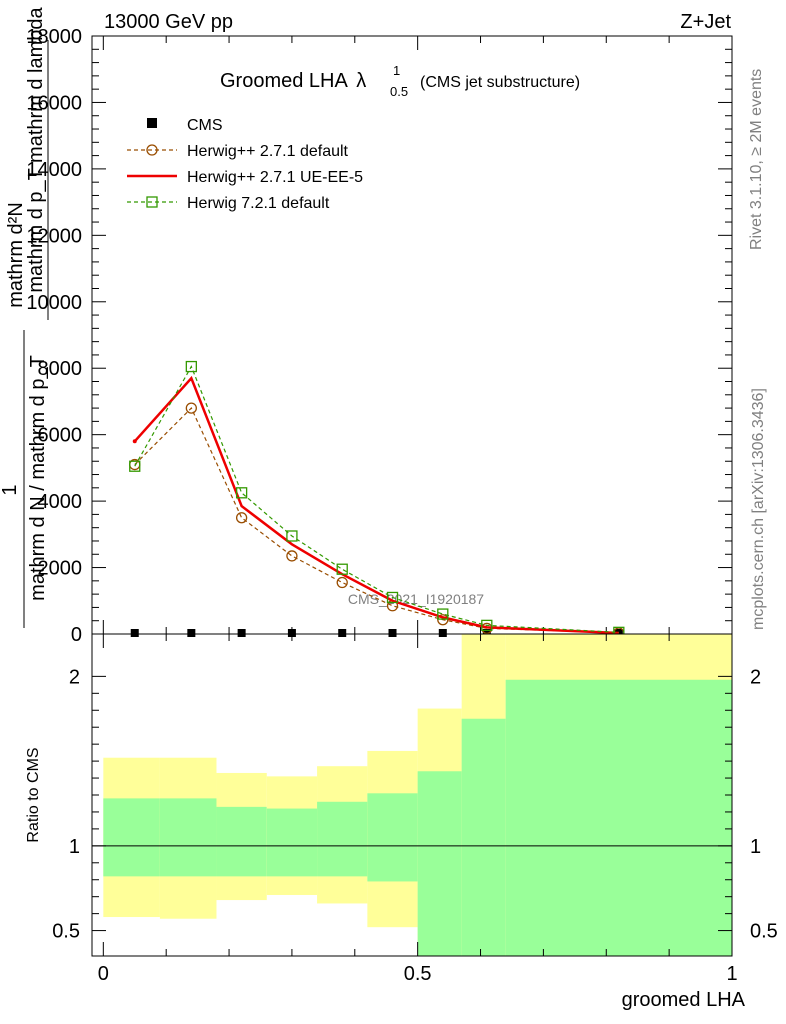 This screenshot has height=1024, width=786. I want to click on mcplots-label: mcplots.cern.ch [arXiv:1306.3436], so click(758, 509).